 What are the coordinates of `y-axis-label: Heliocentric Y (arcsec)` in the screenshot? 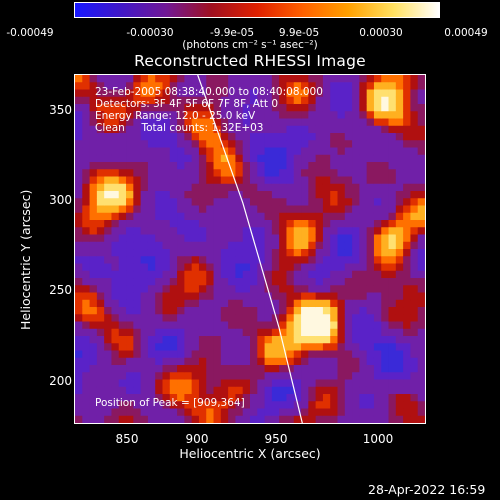 It's located at (25, 259).